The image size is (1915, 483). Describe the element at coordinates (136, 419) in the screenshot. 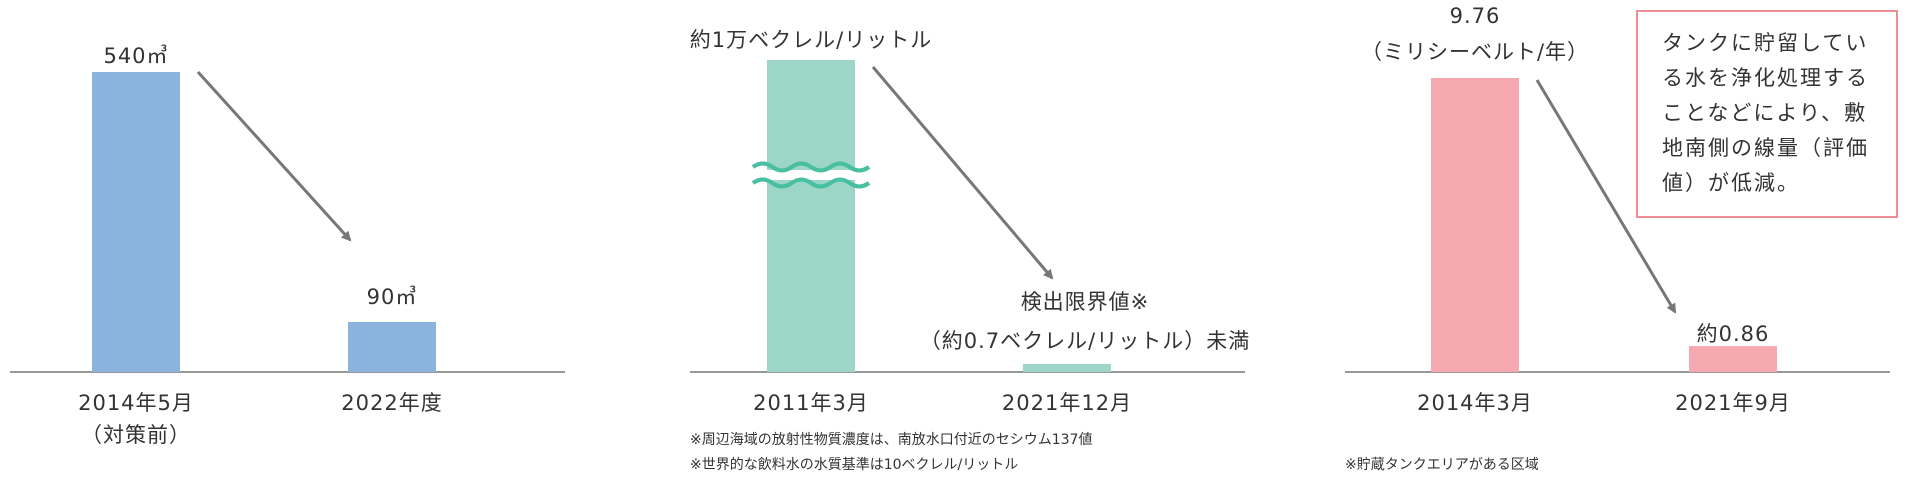

I see `x-tick-label: 2014年5月（対策前）` at that location.